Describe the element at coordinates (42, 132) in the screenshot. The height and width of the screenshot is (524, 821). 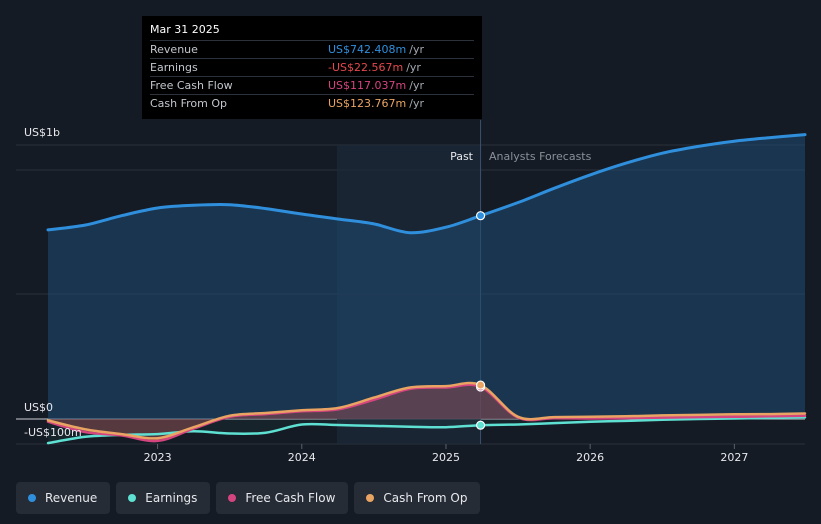
I see `y-label-top: US$1b` at that location.